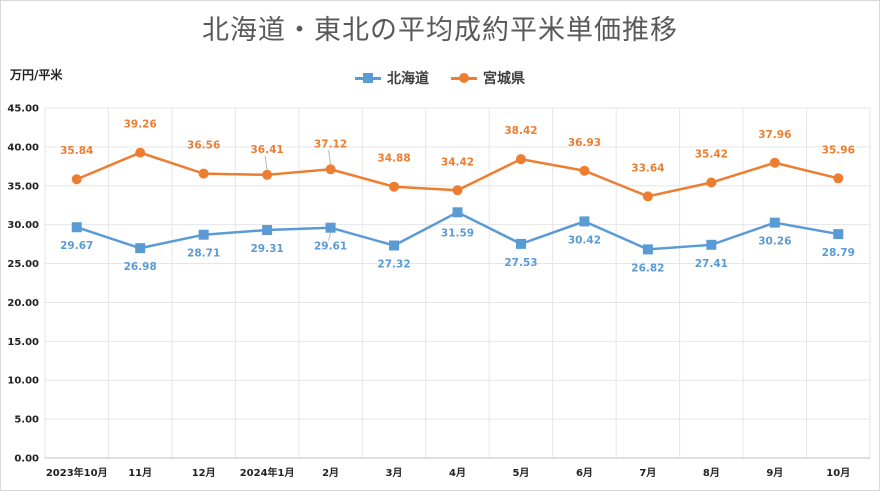  I want to click on x-tick-label: 11月, so click(140, 473).